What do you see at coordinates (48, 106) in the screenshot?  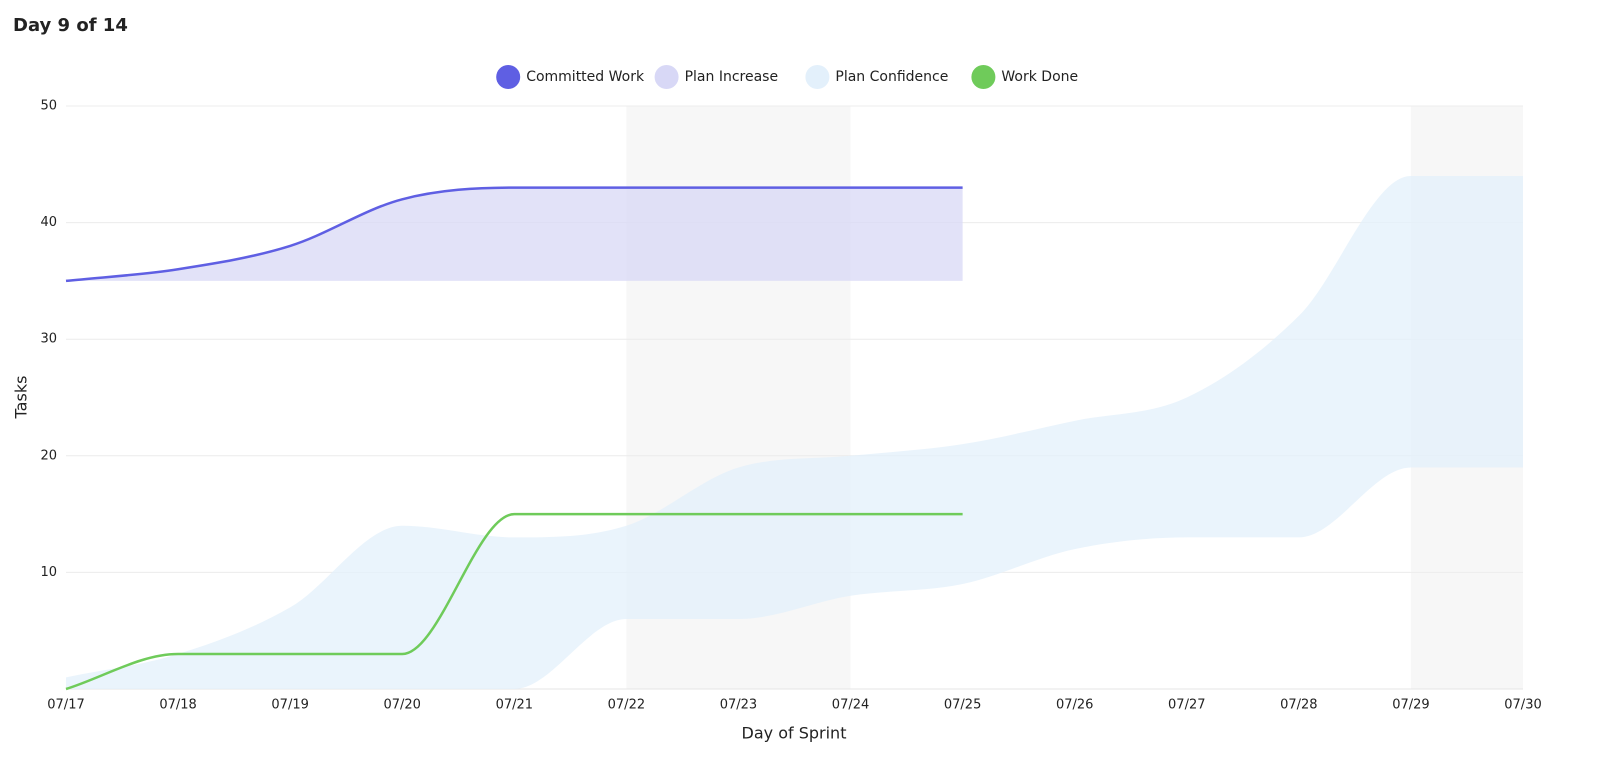 I see `y-tick-label: 50` at bounding box center [48, 106].